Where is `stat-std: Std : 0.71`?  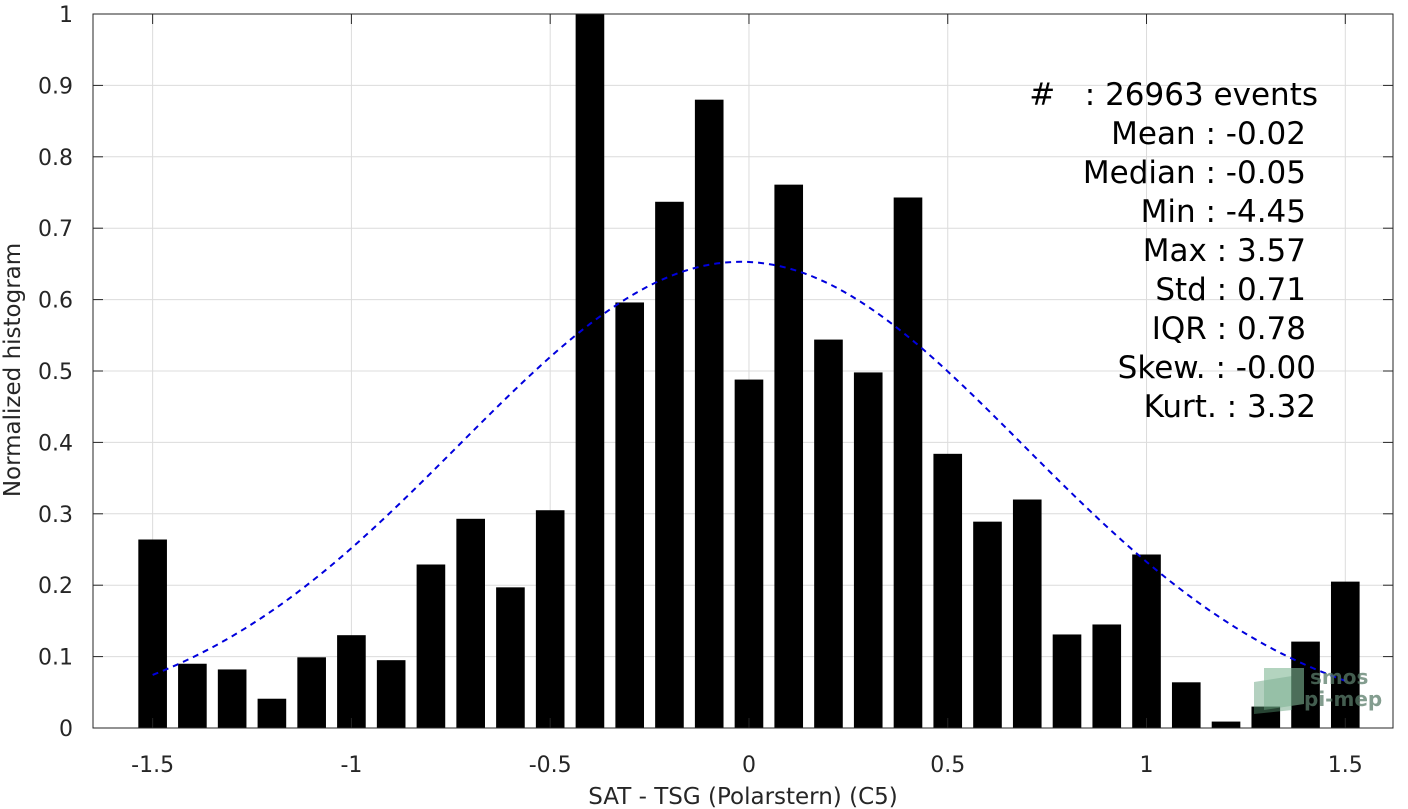 stat-std: Std : 0.71 is located at coordinates (1230, 290).